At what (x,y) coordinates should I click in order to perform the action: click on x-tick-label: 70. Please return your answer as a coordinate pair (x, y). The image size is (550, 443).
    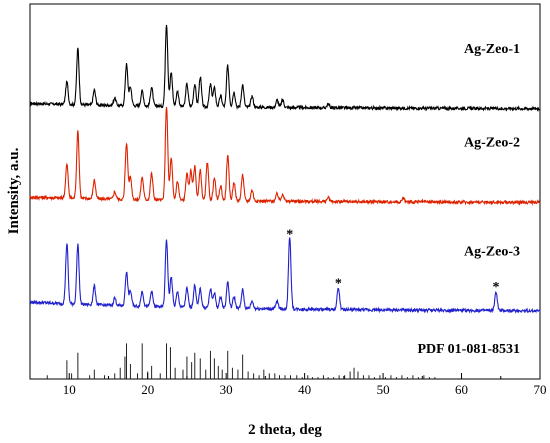
    Looking at the image, I should click on (540, 389).